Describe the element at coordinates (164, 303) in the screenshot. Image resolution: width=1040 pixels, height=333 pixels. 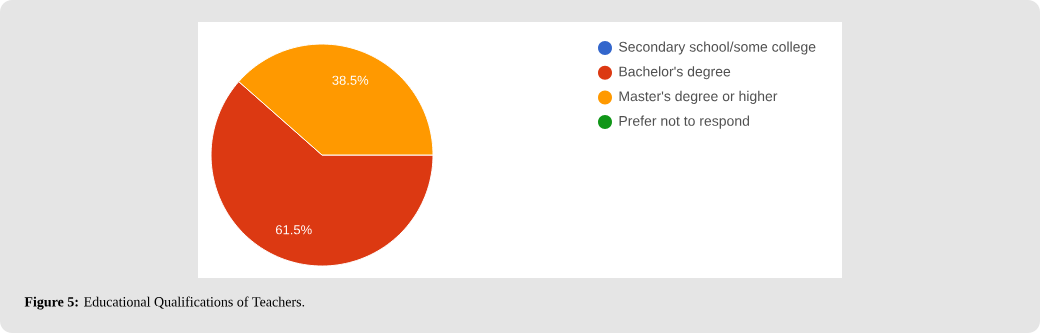
I see `text: Figure 5: Educational Qualifications of Teachers.` at that location.